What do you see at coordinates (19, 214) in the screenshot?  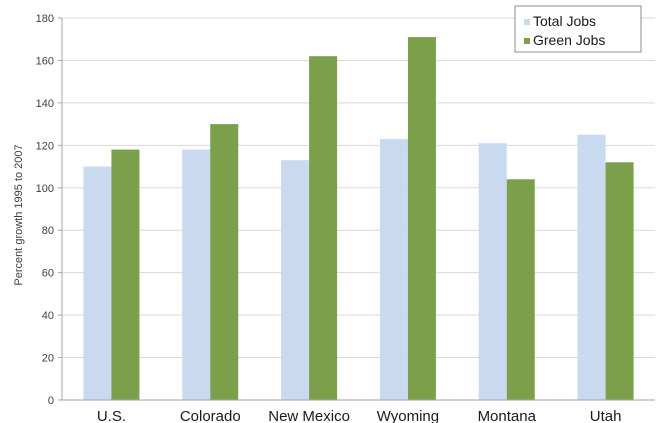 I see `y-axis-title: Percent growth 1995 to 2007` at bounding box center [19, 214].